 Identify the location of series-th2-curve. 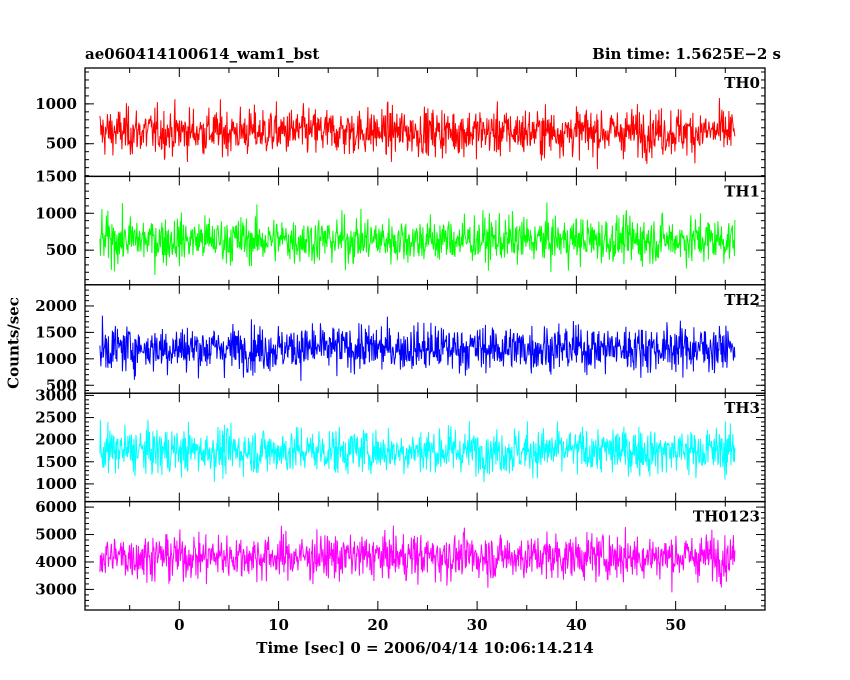
(417, 348).